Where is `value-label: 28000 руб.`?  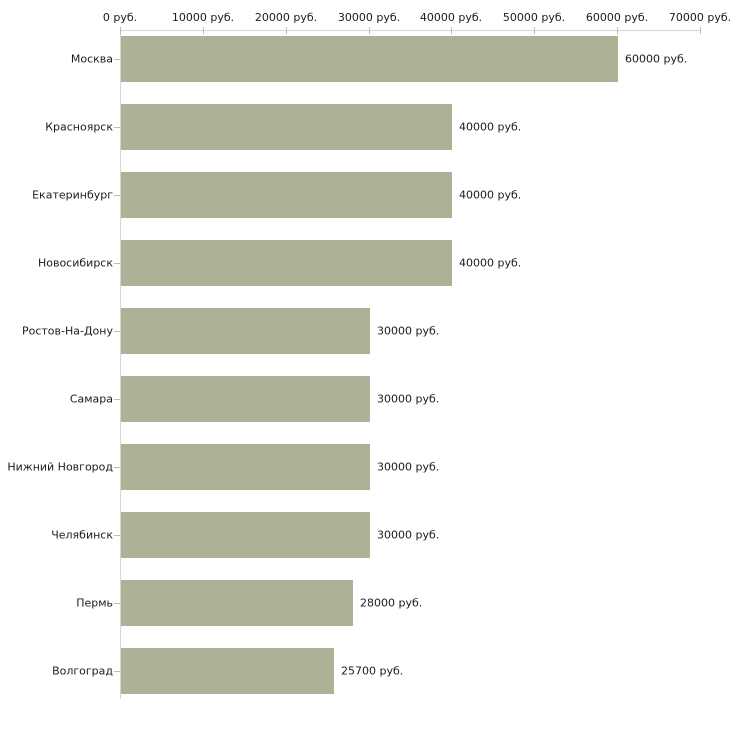
value-label: 28000 руб. is located at coordinates (391, 603).